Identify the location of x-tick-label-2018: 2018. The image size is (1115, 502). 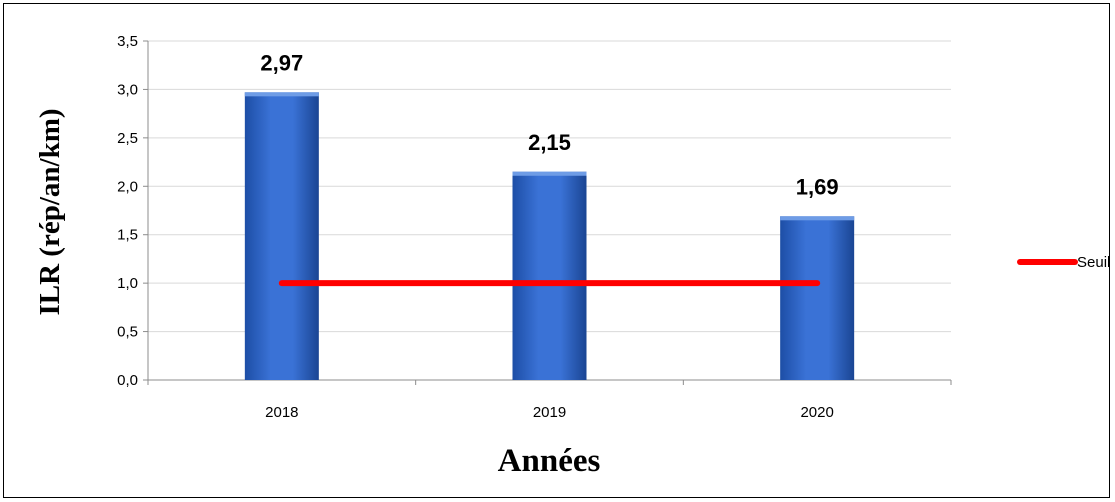
(281, 412).